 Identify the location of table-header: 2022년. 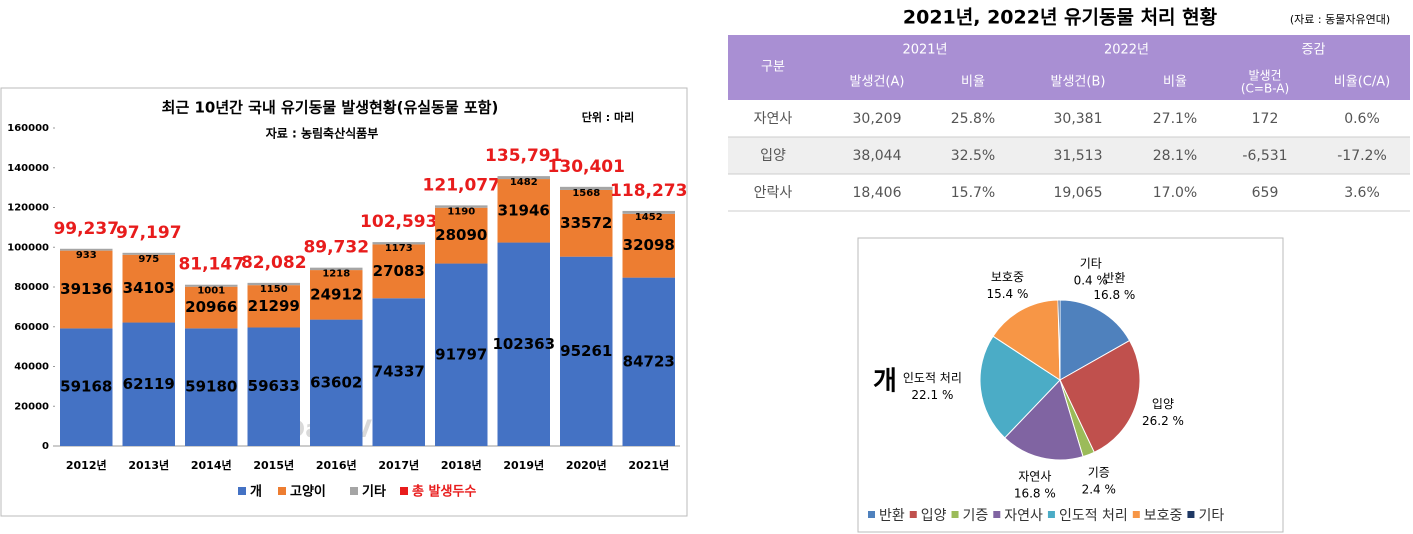
(1126, 50).